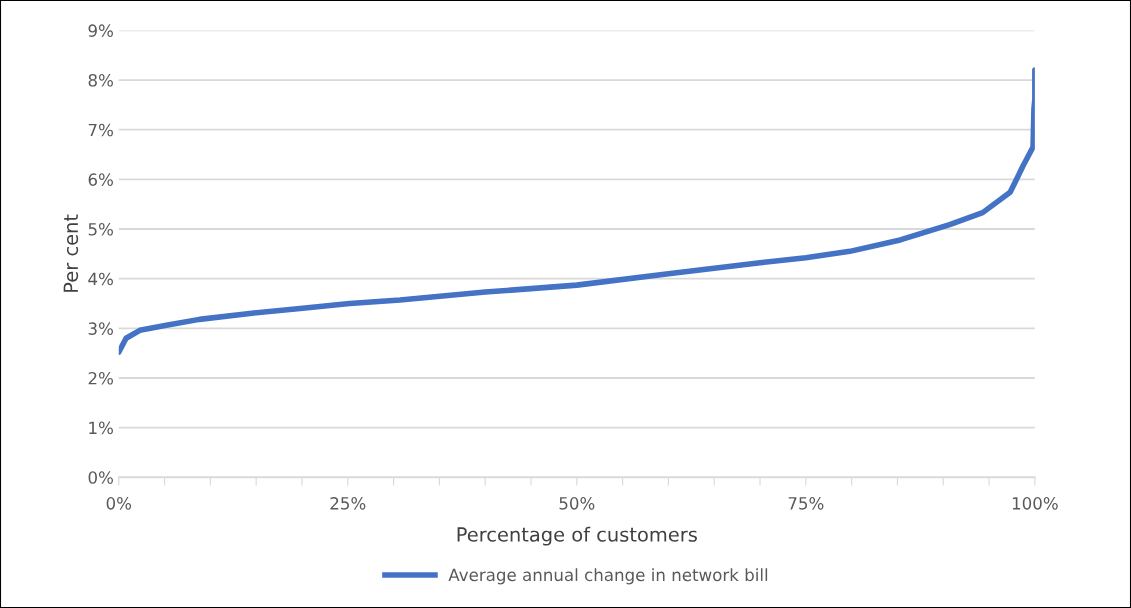 Image resolution: width=1131 pixels, height=608 pixels. What do you see at coordinates (100, 477) in the screenshot?
I see `y-tick-label: 0%` at bounding box center [100, 477].